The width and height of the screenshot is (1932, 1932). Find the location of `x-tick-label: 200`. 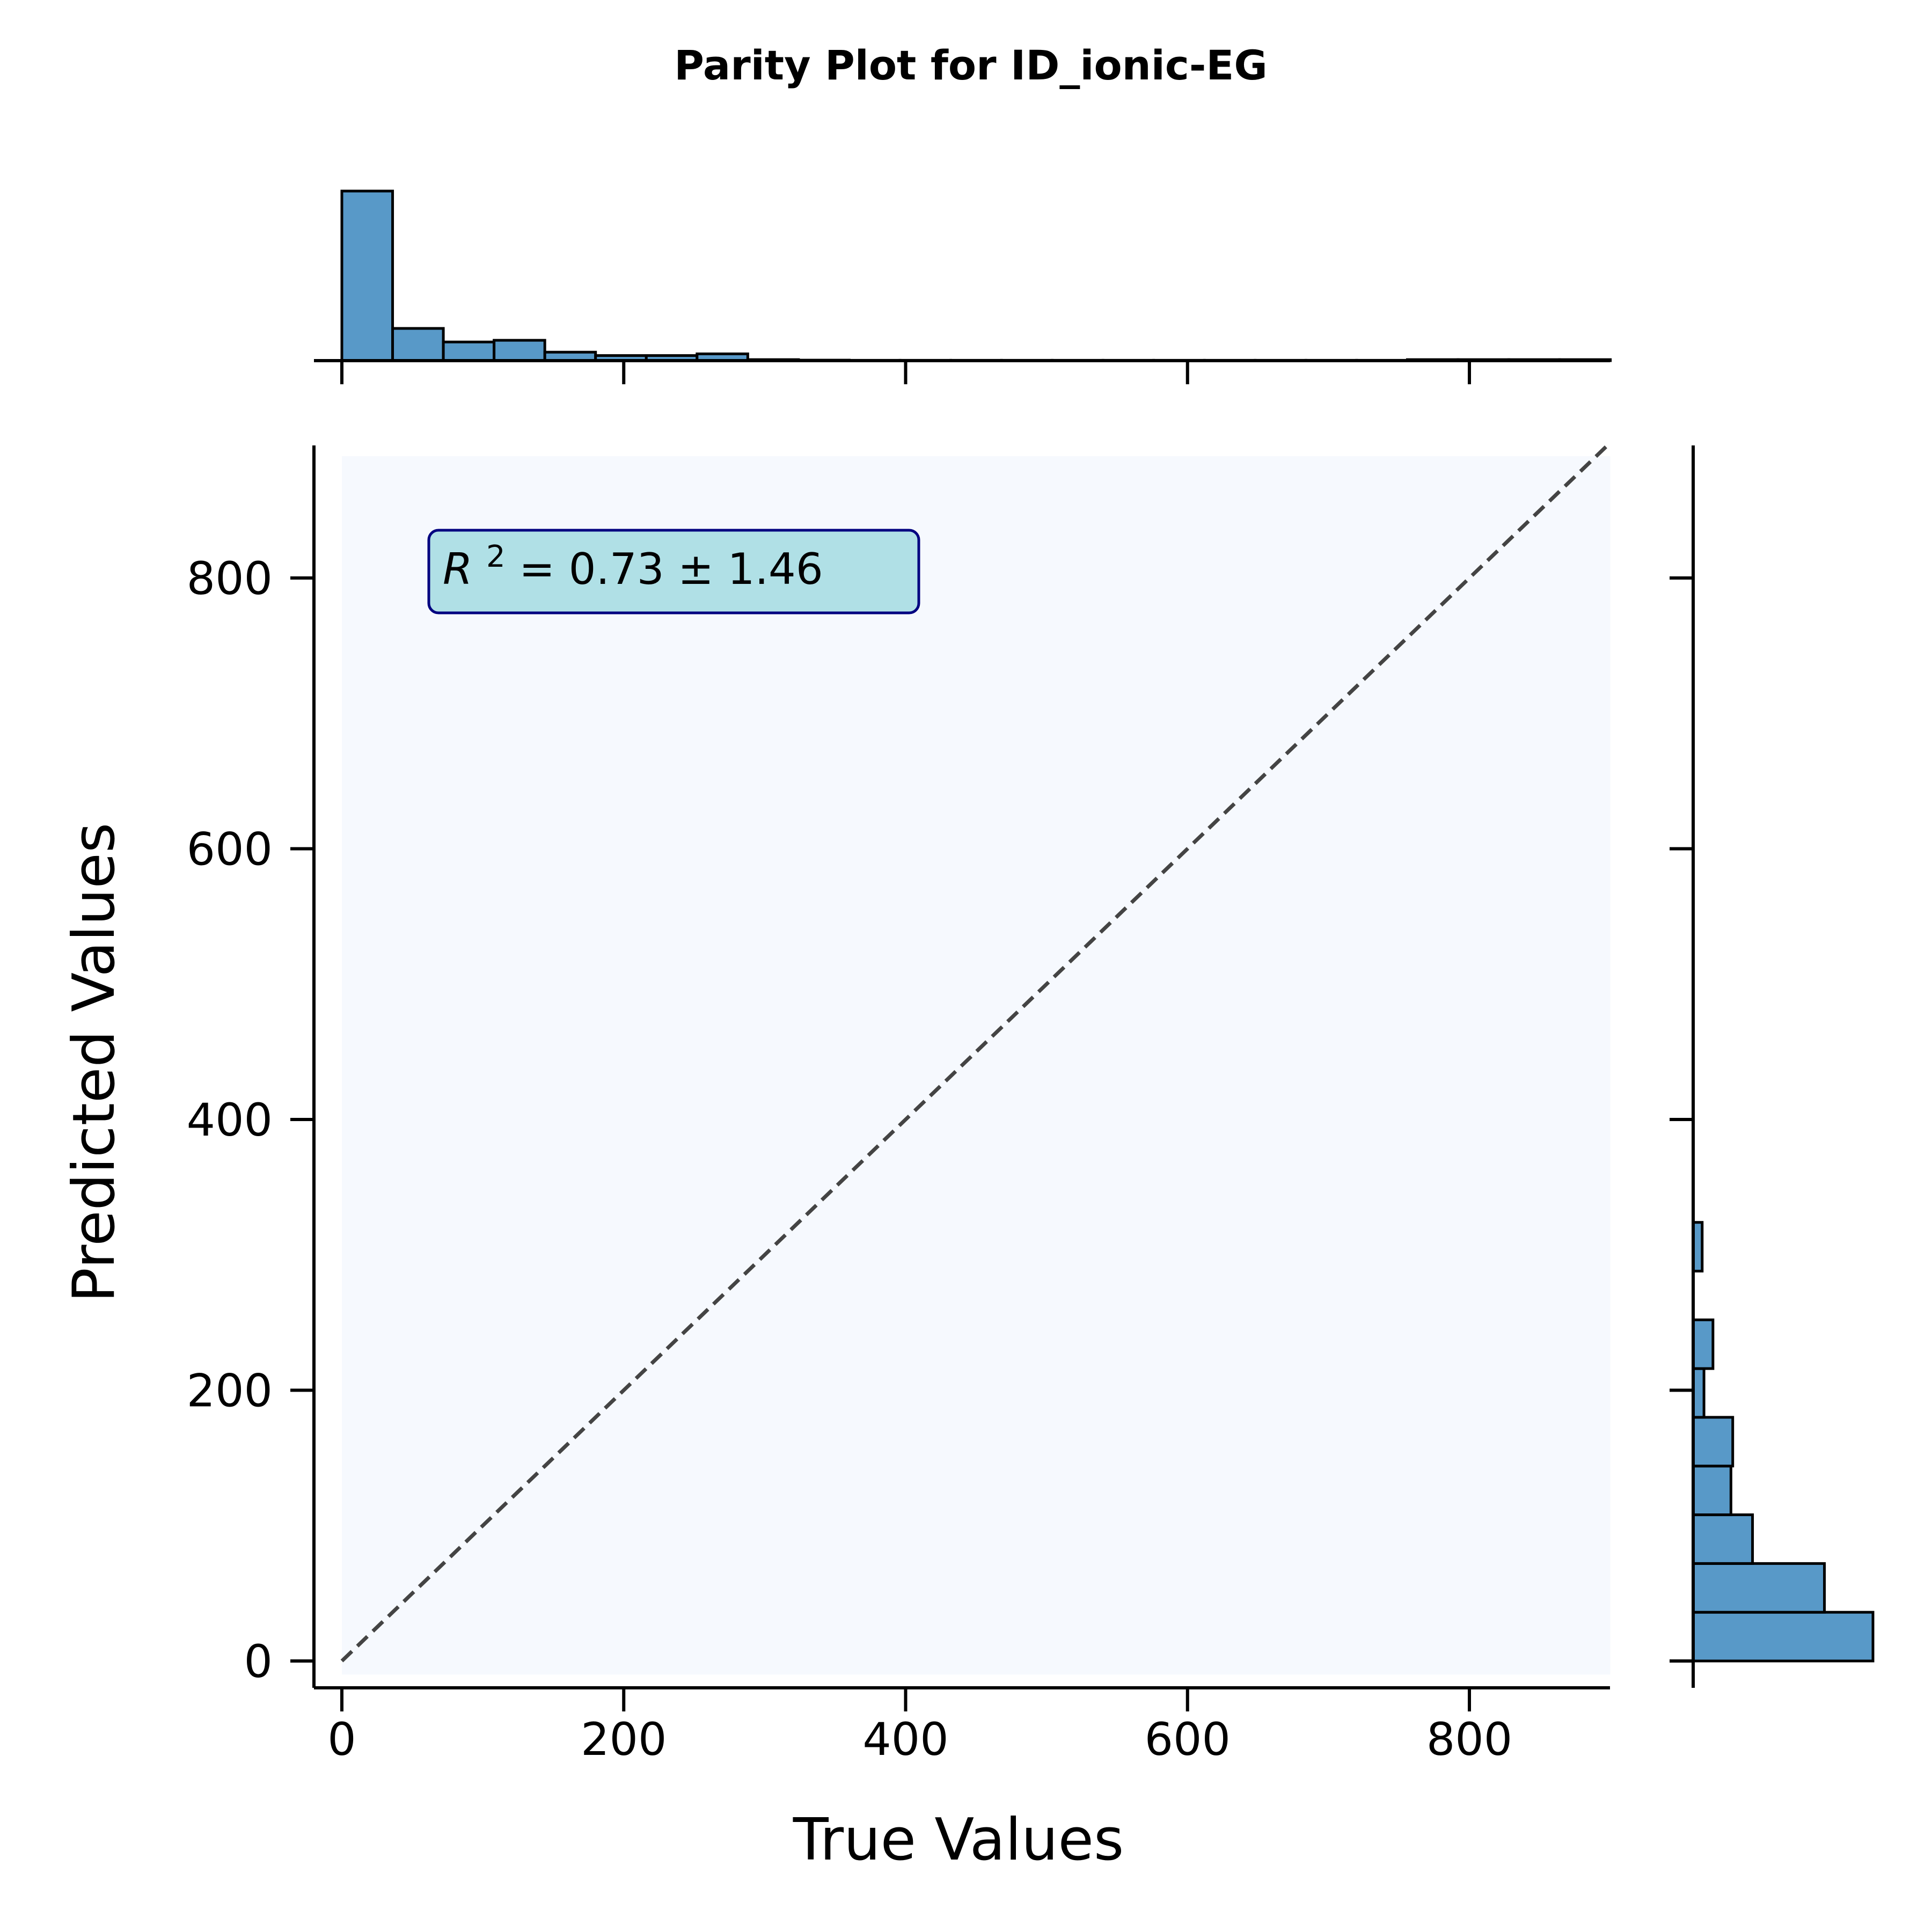

x-tick-label: 200 is located at coordinates (624, 1739).